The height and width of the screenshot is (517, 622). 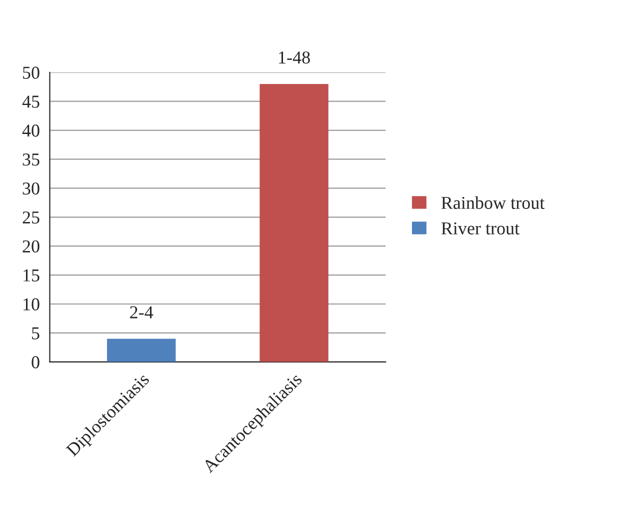 What do you see at coordinates (31, 160) in the screenshot?
I see `y-tick-label: 35` at bounding box center [31, 160].